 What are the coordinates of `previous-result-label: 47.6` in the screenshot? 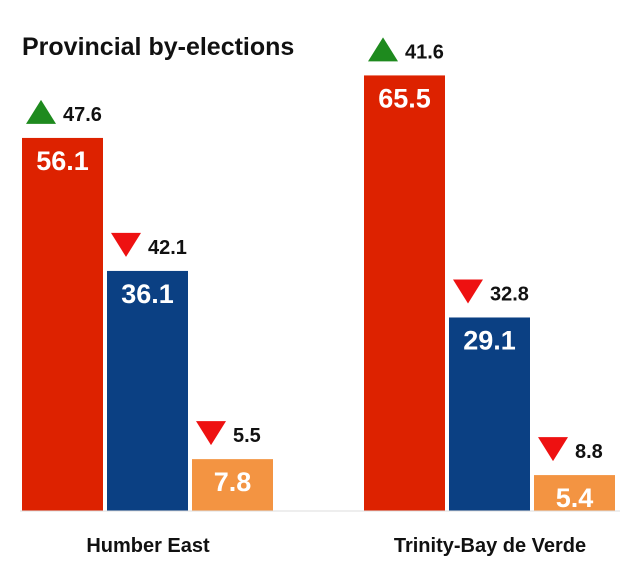 It's located at (82, 115).